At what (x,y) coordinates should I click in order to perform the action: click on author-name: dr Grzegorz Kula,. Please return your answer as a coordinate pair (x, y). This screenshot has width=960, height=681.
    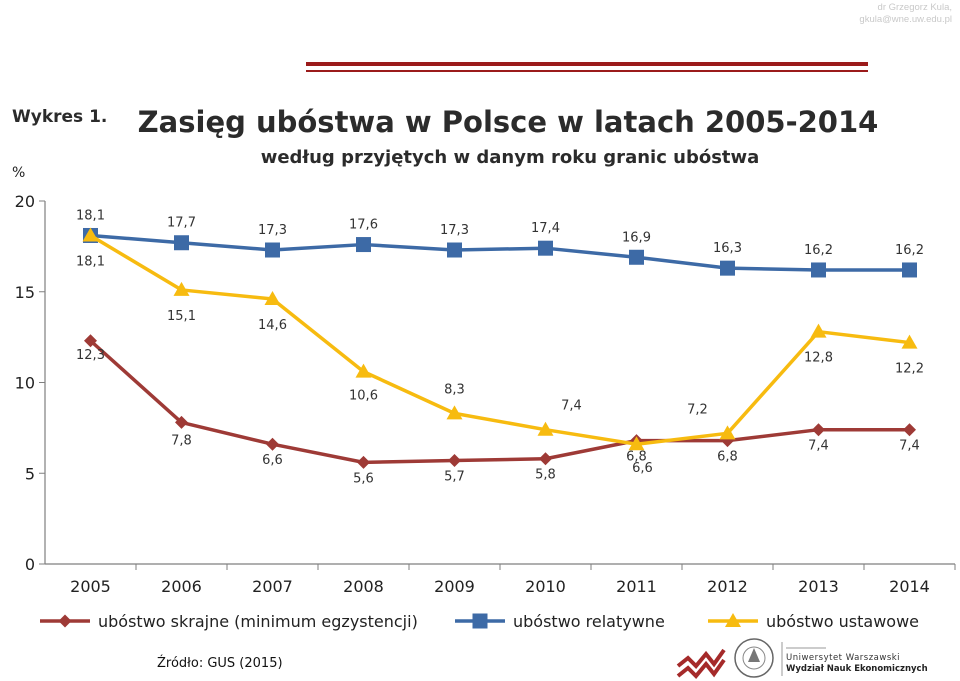
    Looking at the image, I should click on (914, 7).